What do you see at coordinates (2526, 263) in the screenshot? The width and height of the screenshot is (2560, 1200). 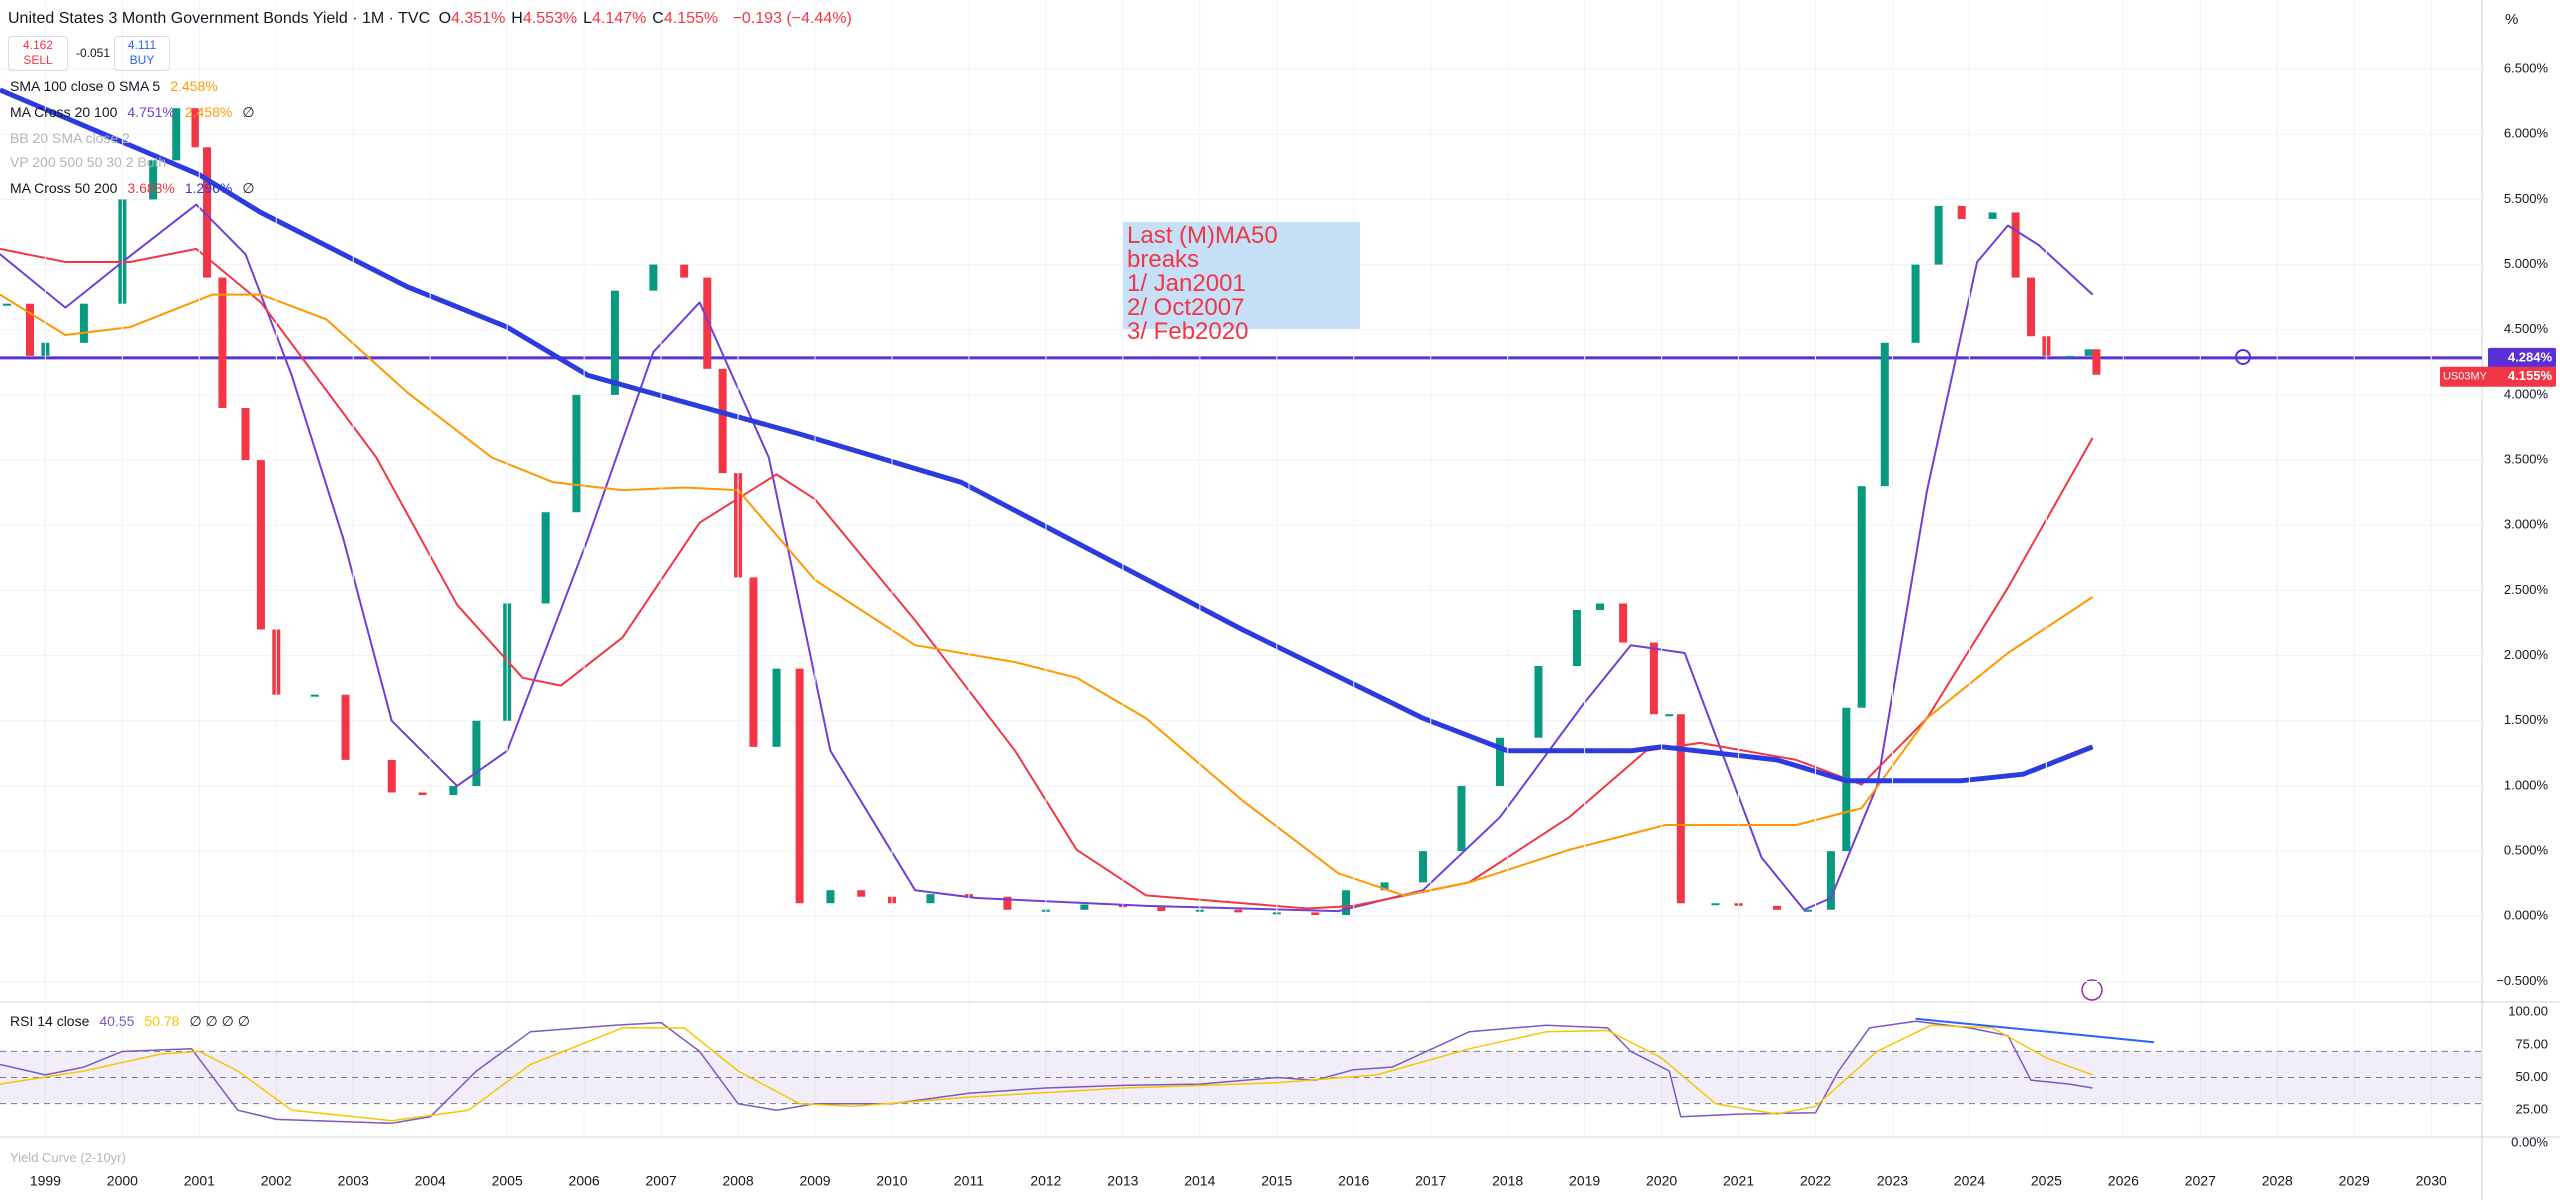 I see `y-tick-label: 5.000%` at bounding box center [2526, 263].